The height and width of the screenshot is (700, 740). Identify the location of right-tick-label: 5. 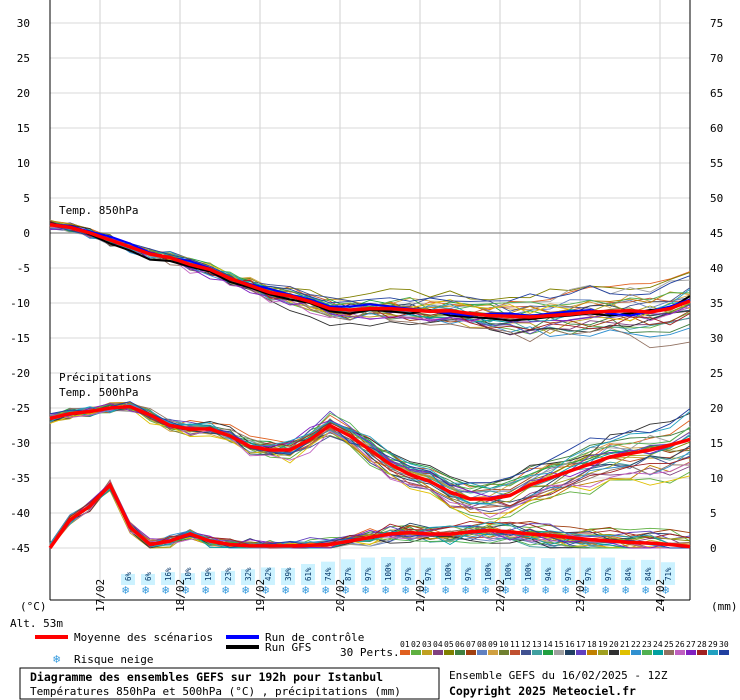
(713, 513).